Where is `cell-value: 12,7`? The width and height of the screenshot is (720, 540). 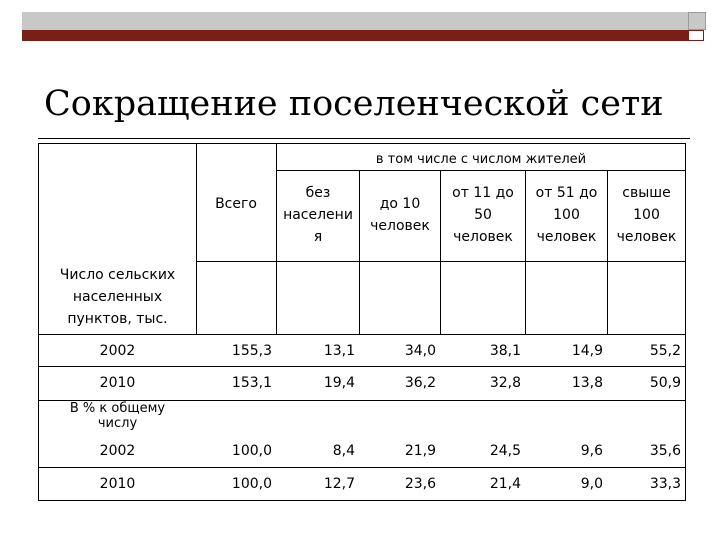 cell-value: 12,7 is located at coordinates (339, 484).